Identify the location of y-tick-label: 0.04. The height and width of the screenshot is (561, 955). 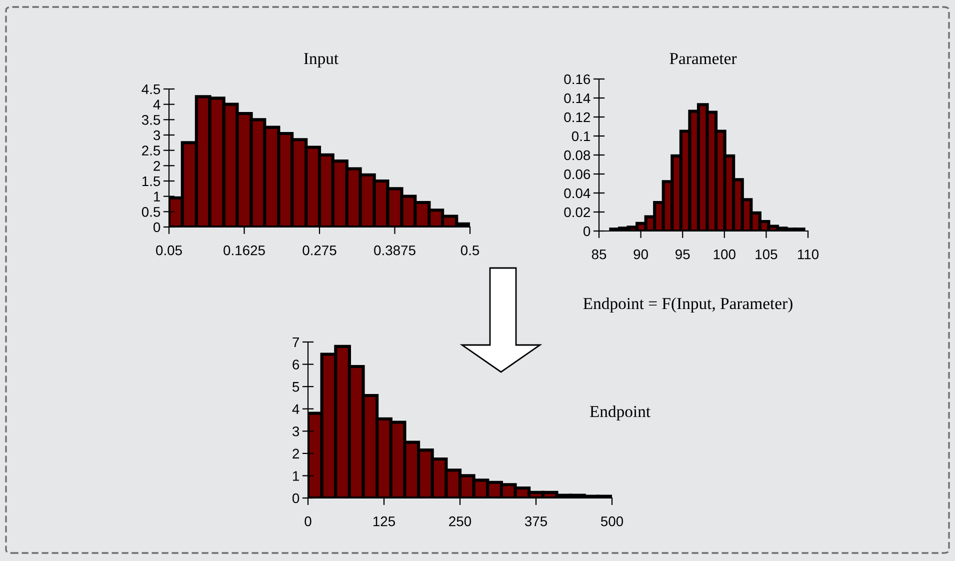
(577, 193).